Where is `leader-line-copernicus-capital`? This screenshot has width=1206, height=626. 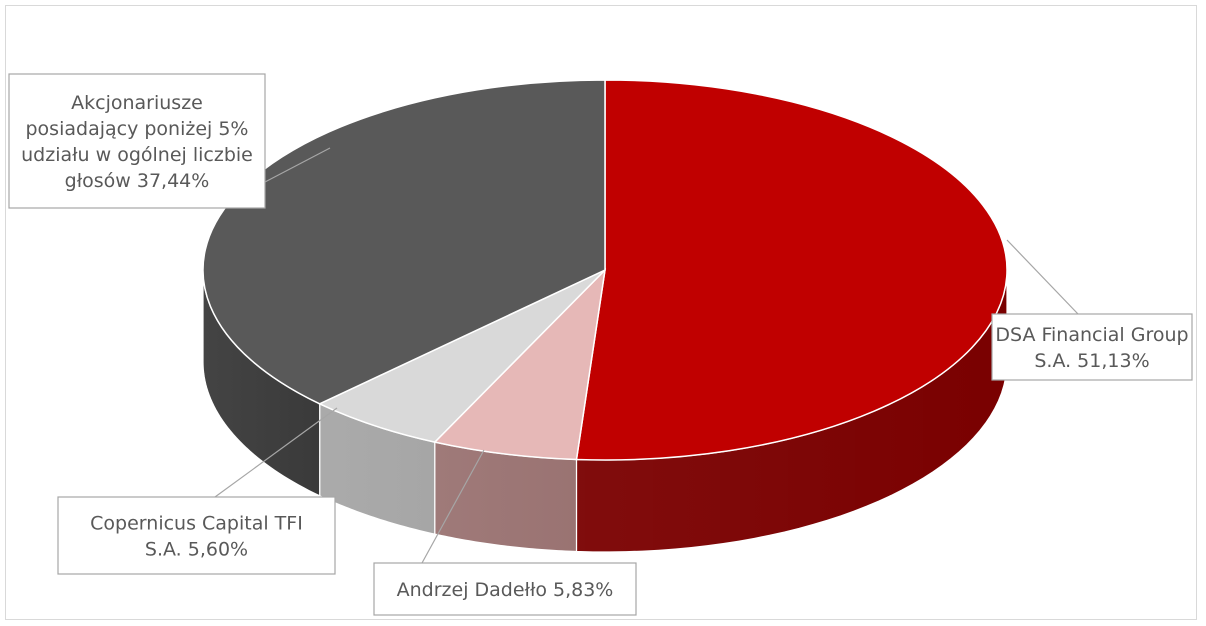
leader-line-copernicus-capital is located at coordinates (276, 452).